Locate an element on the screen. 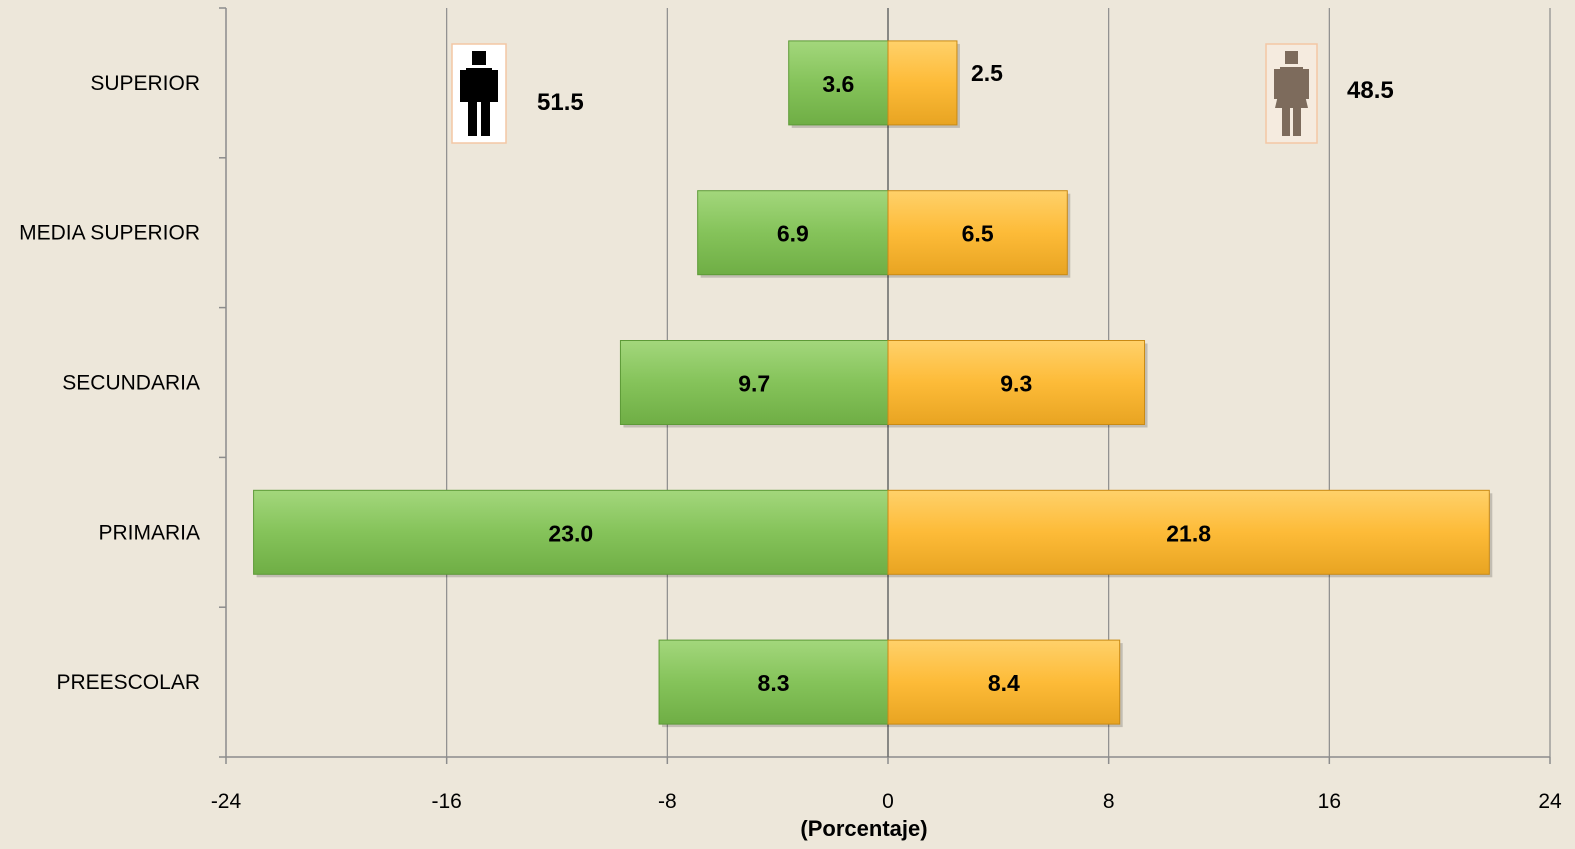 The width and height of the screenshot is (1575, 849). x-tick-label: -8 is located at coordinates (667, 801).